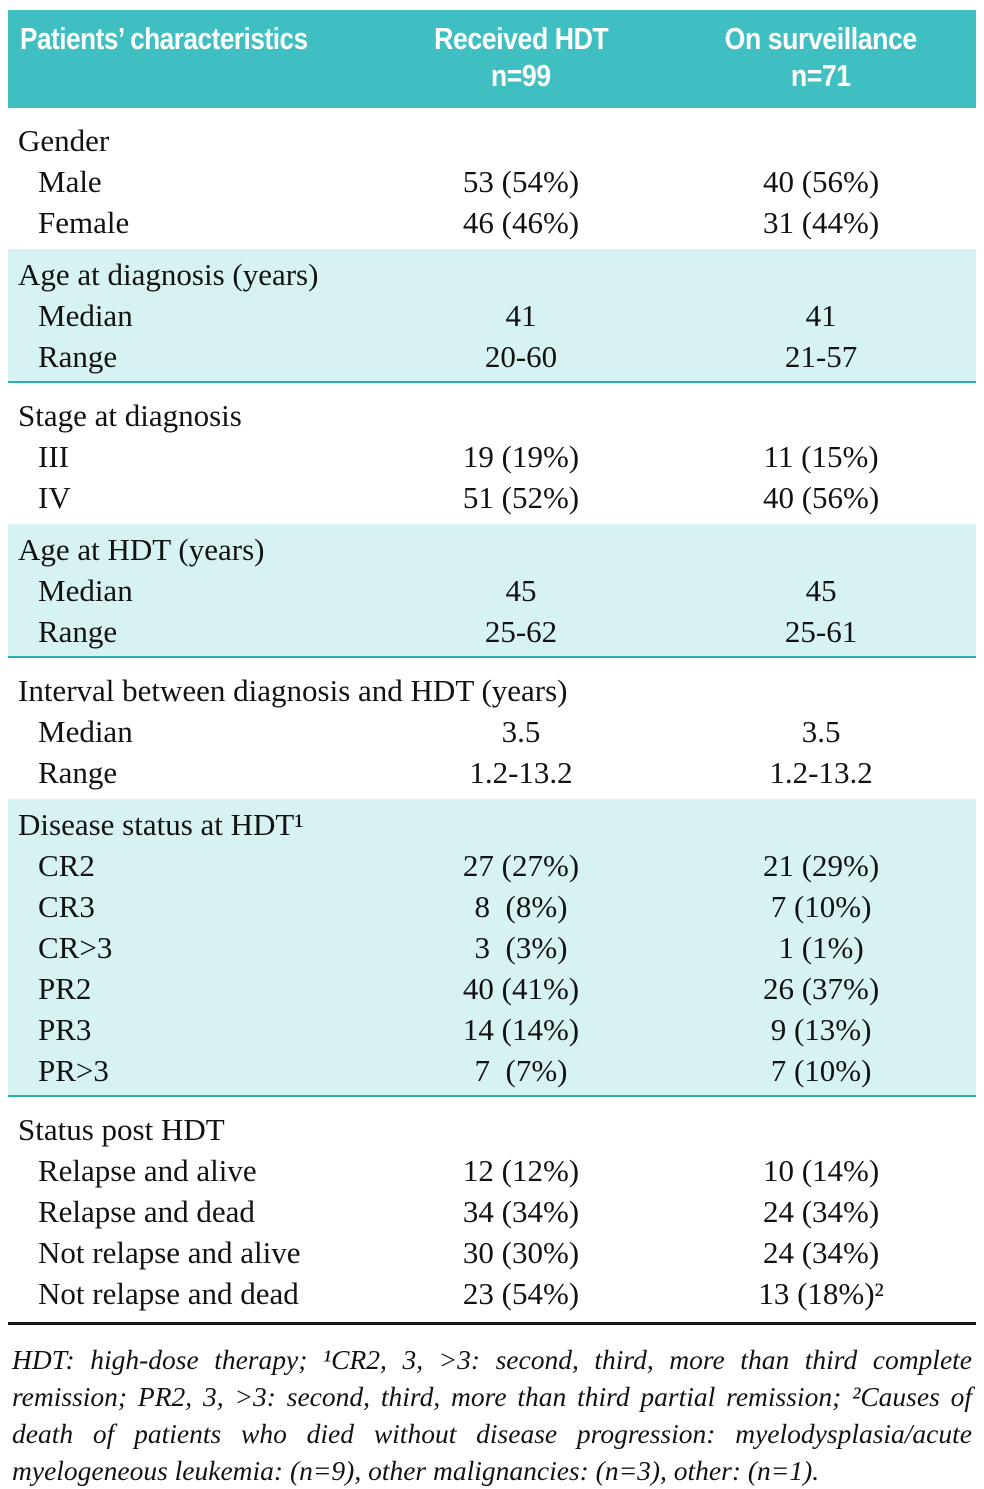 Image resolution: width=984 pixels, height=1489 pixels. I want to click on column-header-received-hdt-label: Received HDT, so click(521, 38).